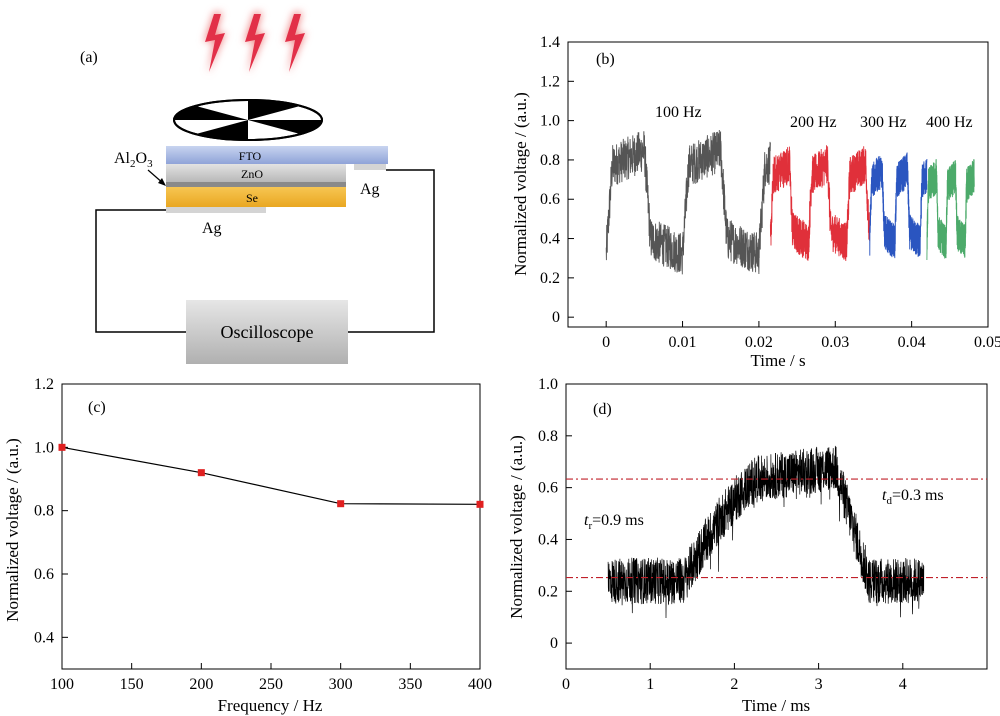 Image resolution: width=1000 pixels, height=716 pixels. Describe the element at coordinates (550, 121) in the screenshot. I see `chart-b-ytick-label: 1.0` at that location.